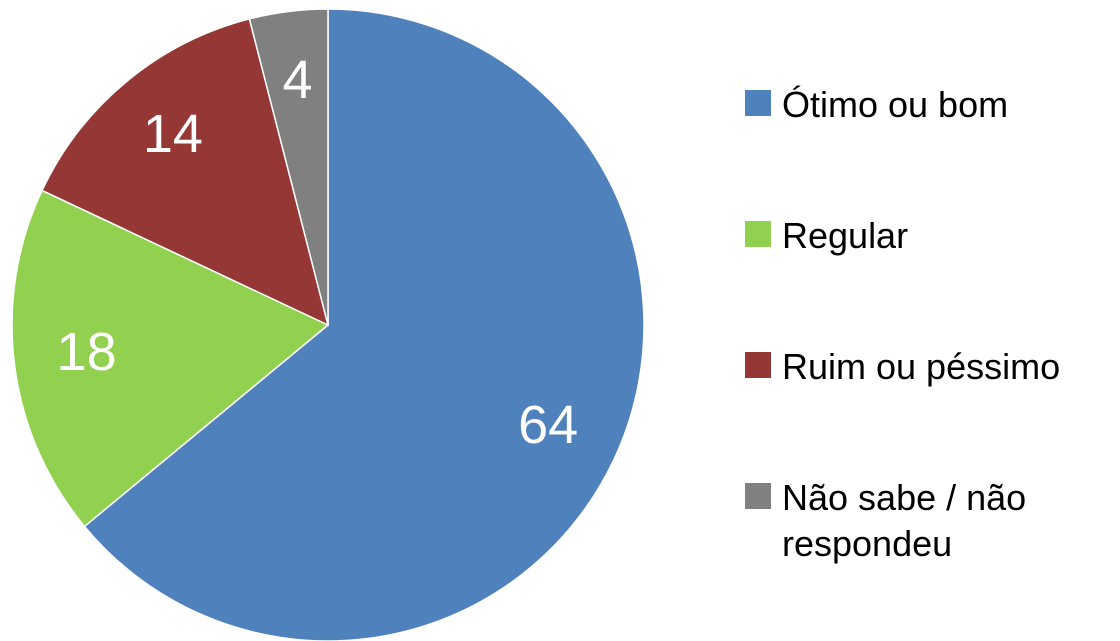  Describe the element at coordinates (845, 235) in the screenshot. I see `legend-label: Regular` at that location.